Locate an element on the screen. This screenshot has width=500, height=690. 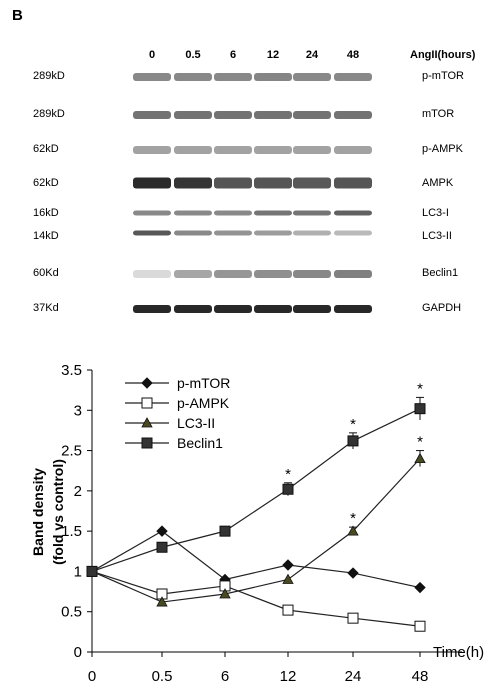
y-tick-label: 1.5 is located at coordinates (71, 531).